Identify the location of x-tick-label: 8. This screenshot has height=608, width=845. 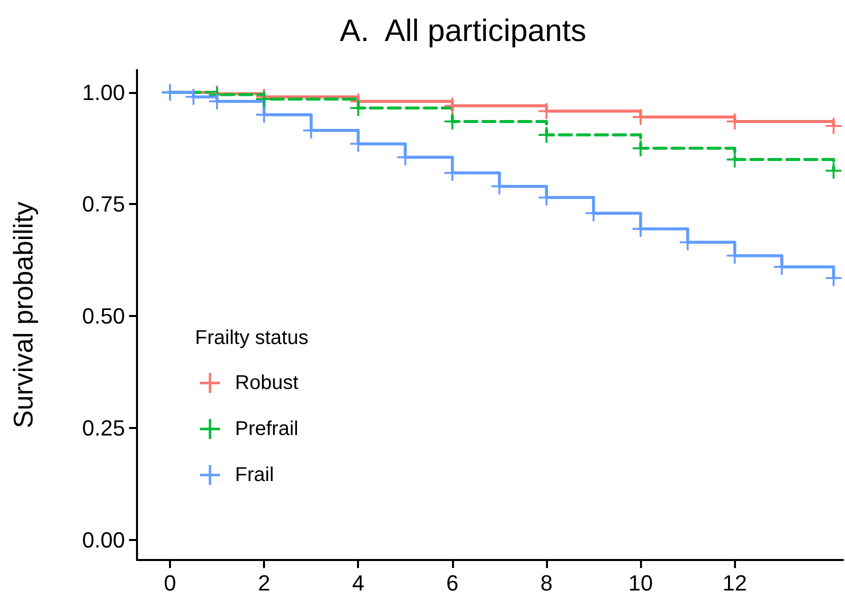
(546, 583).